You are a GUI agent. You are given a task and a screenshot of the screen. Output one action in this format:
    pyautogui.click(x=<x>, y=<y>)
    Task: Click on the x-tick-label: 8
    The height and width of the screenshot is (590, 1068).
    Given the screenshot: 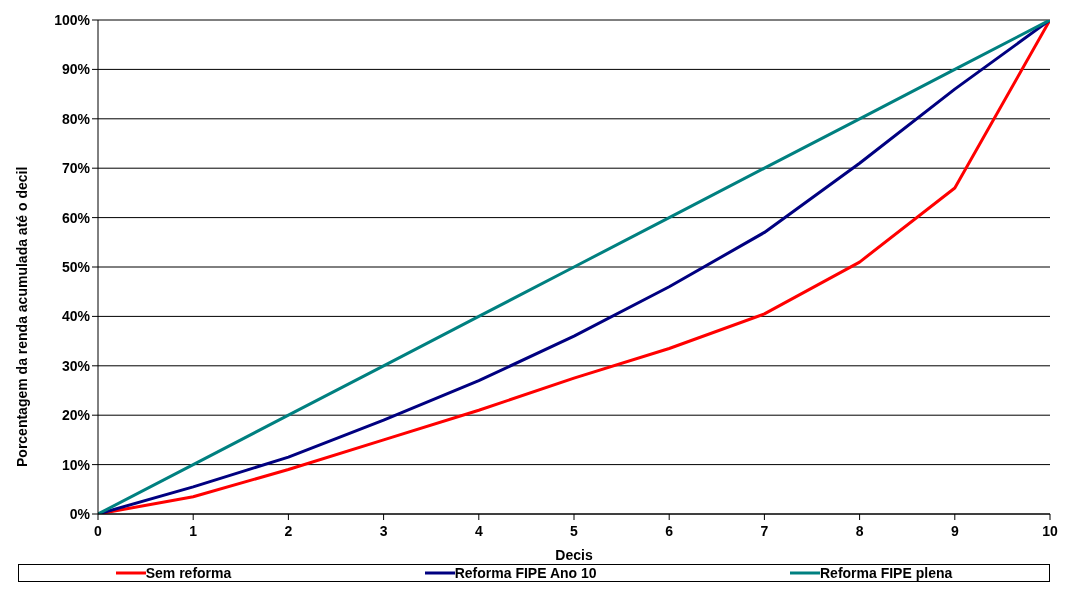 What is the action you would take?
    pyautogui.click(x=859, y=531)
    